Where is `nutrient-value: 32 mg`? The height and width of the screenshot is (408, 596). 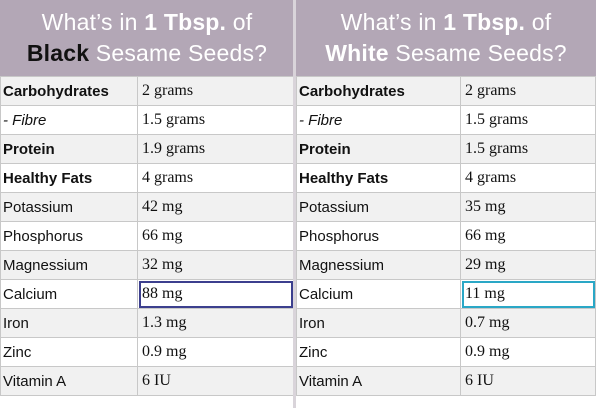 nutrient-value: 32 mg is located at coordinates (215, 265).